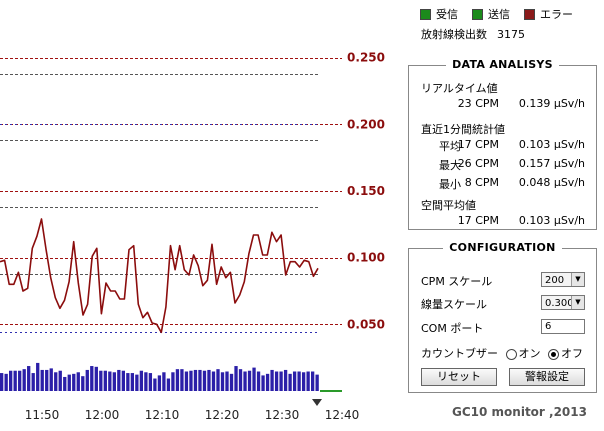 The width and height of the screenshot is (604, 431). What do you see at coordinates (459, 353) in the screenshot?
I see `buzzer-label: カウントブザー` at bounding box center [459, 353].